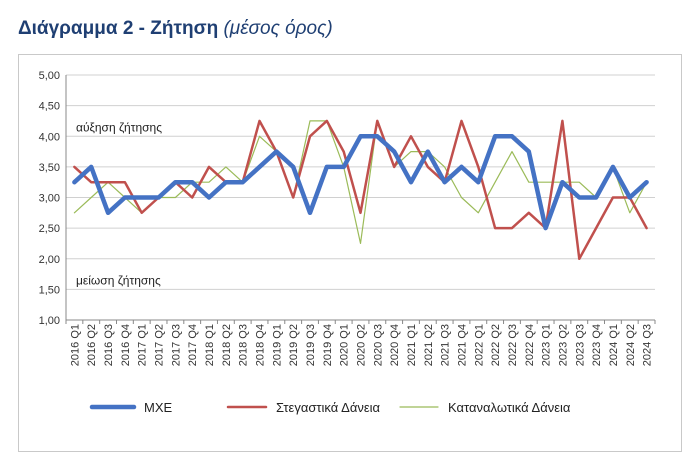 This screenshot has width=700, height=459. I want to click on x-tick-label: 2024 Q1, so click(614, 345).